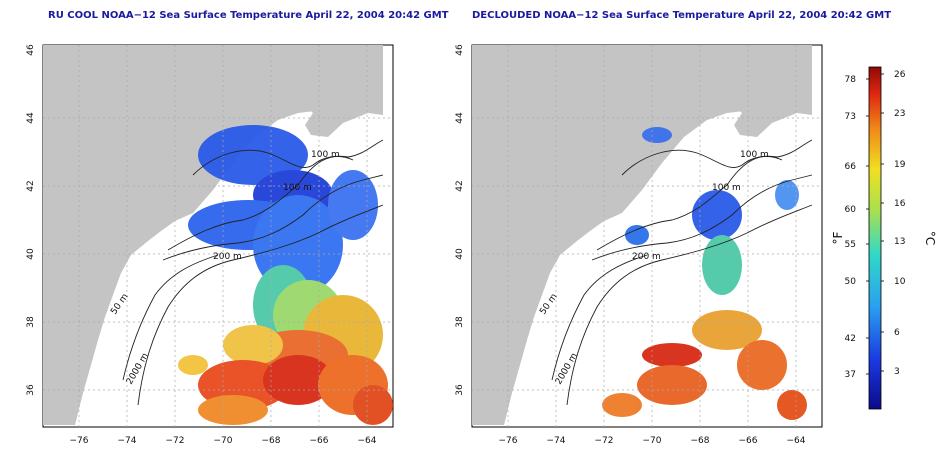 The height and width of the screenshot is (475, 950). I want to click on left-contour-label-100a: 100 m, so click(325, 155).